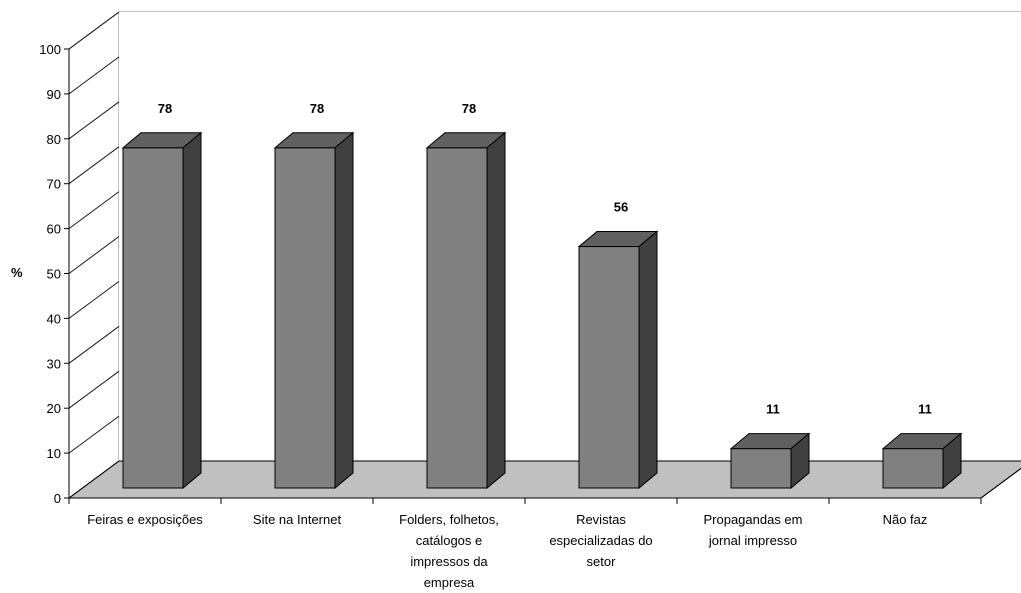 Image resolution: width=1021 pixels, height=593 pixels. I want to click on category-label-line: Revistas, so click(601, 519).